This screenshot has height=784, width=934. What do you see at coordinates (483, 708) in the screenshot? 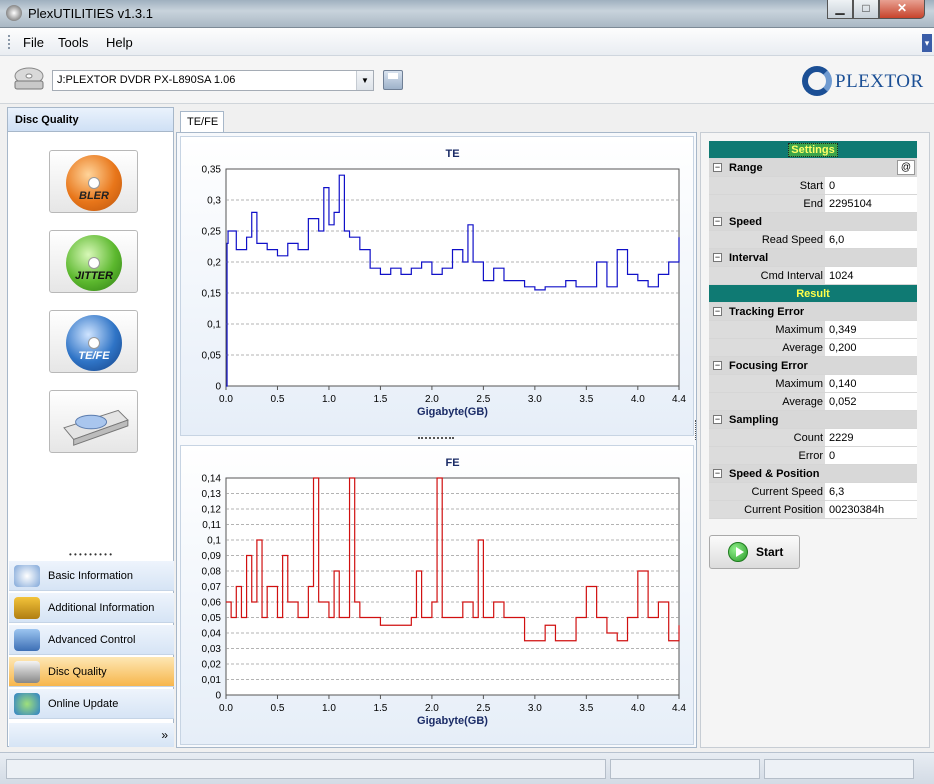
I see `x-tick-label: 2.5` at bounding box center [483, 708].